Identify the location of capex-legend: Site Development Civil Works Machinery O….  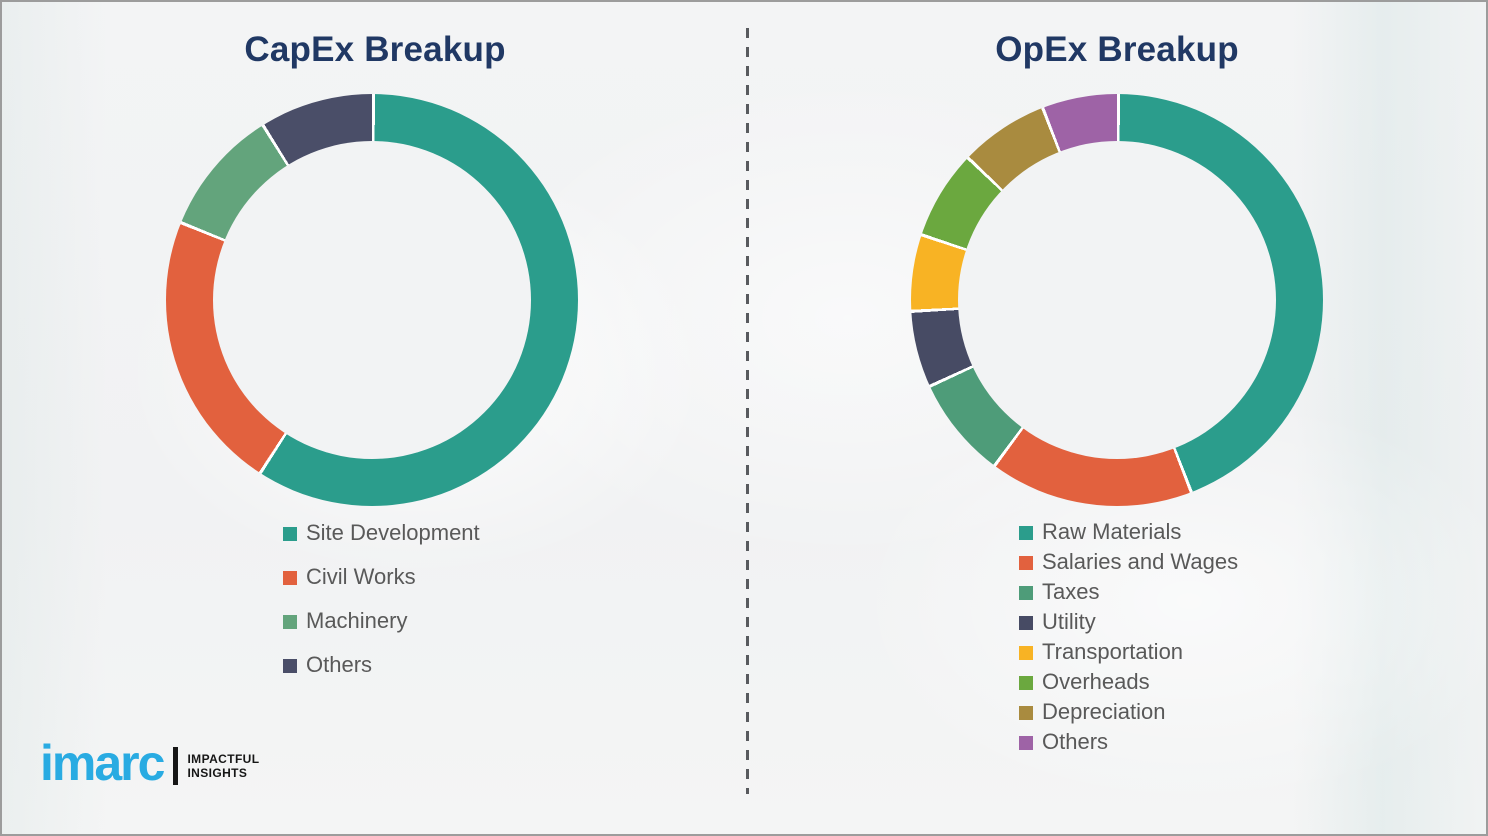
(381, 606).